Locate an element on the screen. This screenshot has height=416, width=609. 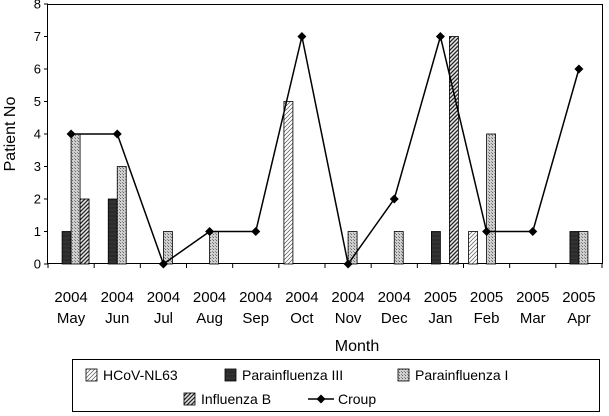
x-tick-label-month: Dec is located at coordinates (394, 318).